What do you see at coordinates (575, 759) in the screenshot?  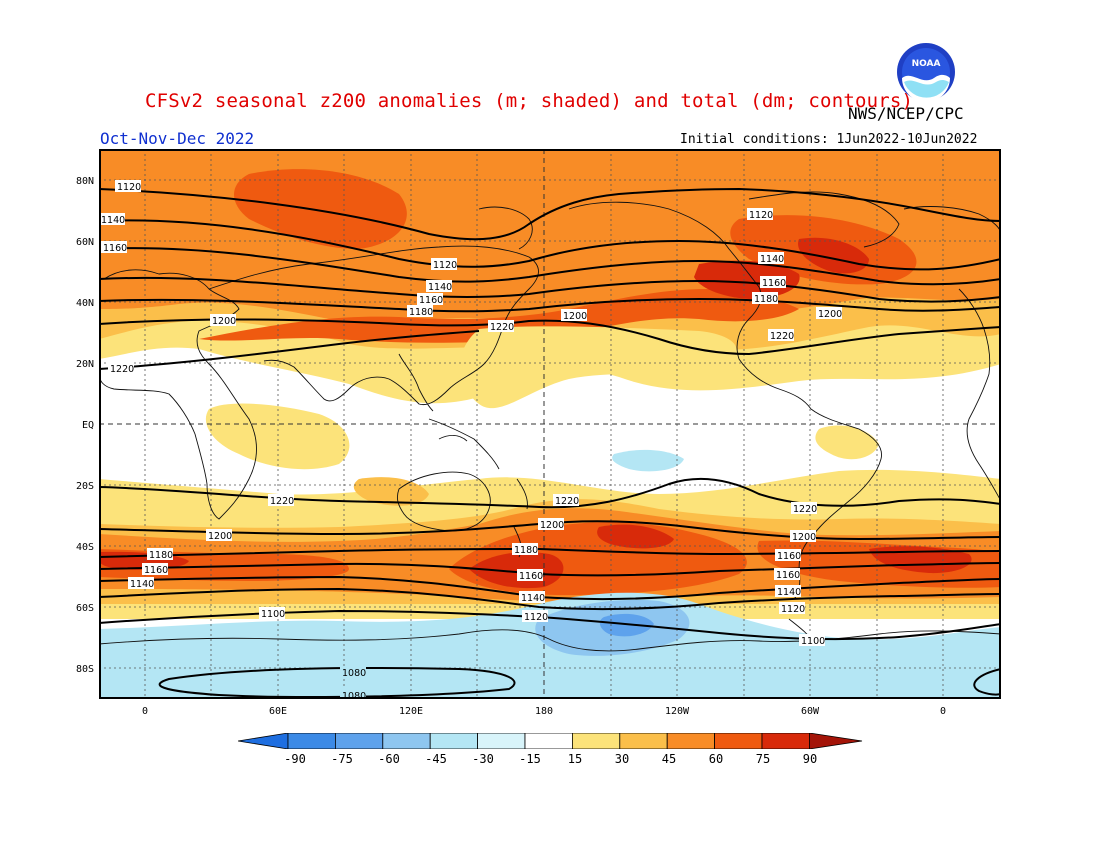 I see `colorbar-label: 15` at bounding box center [575, 759].